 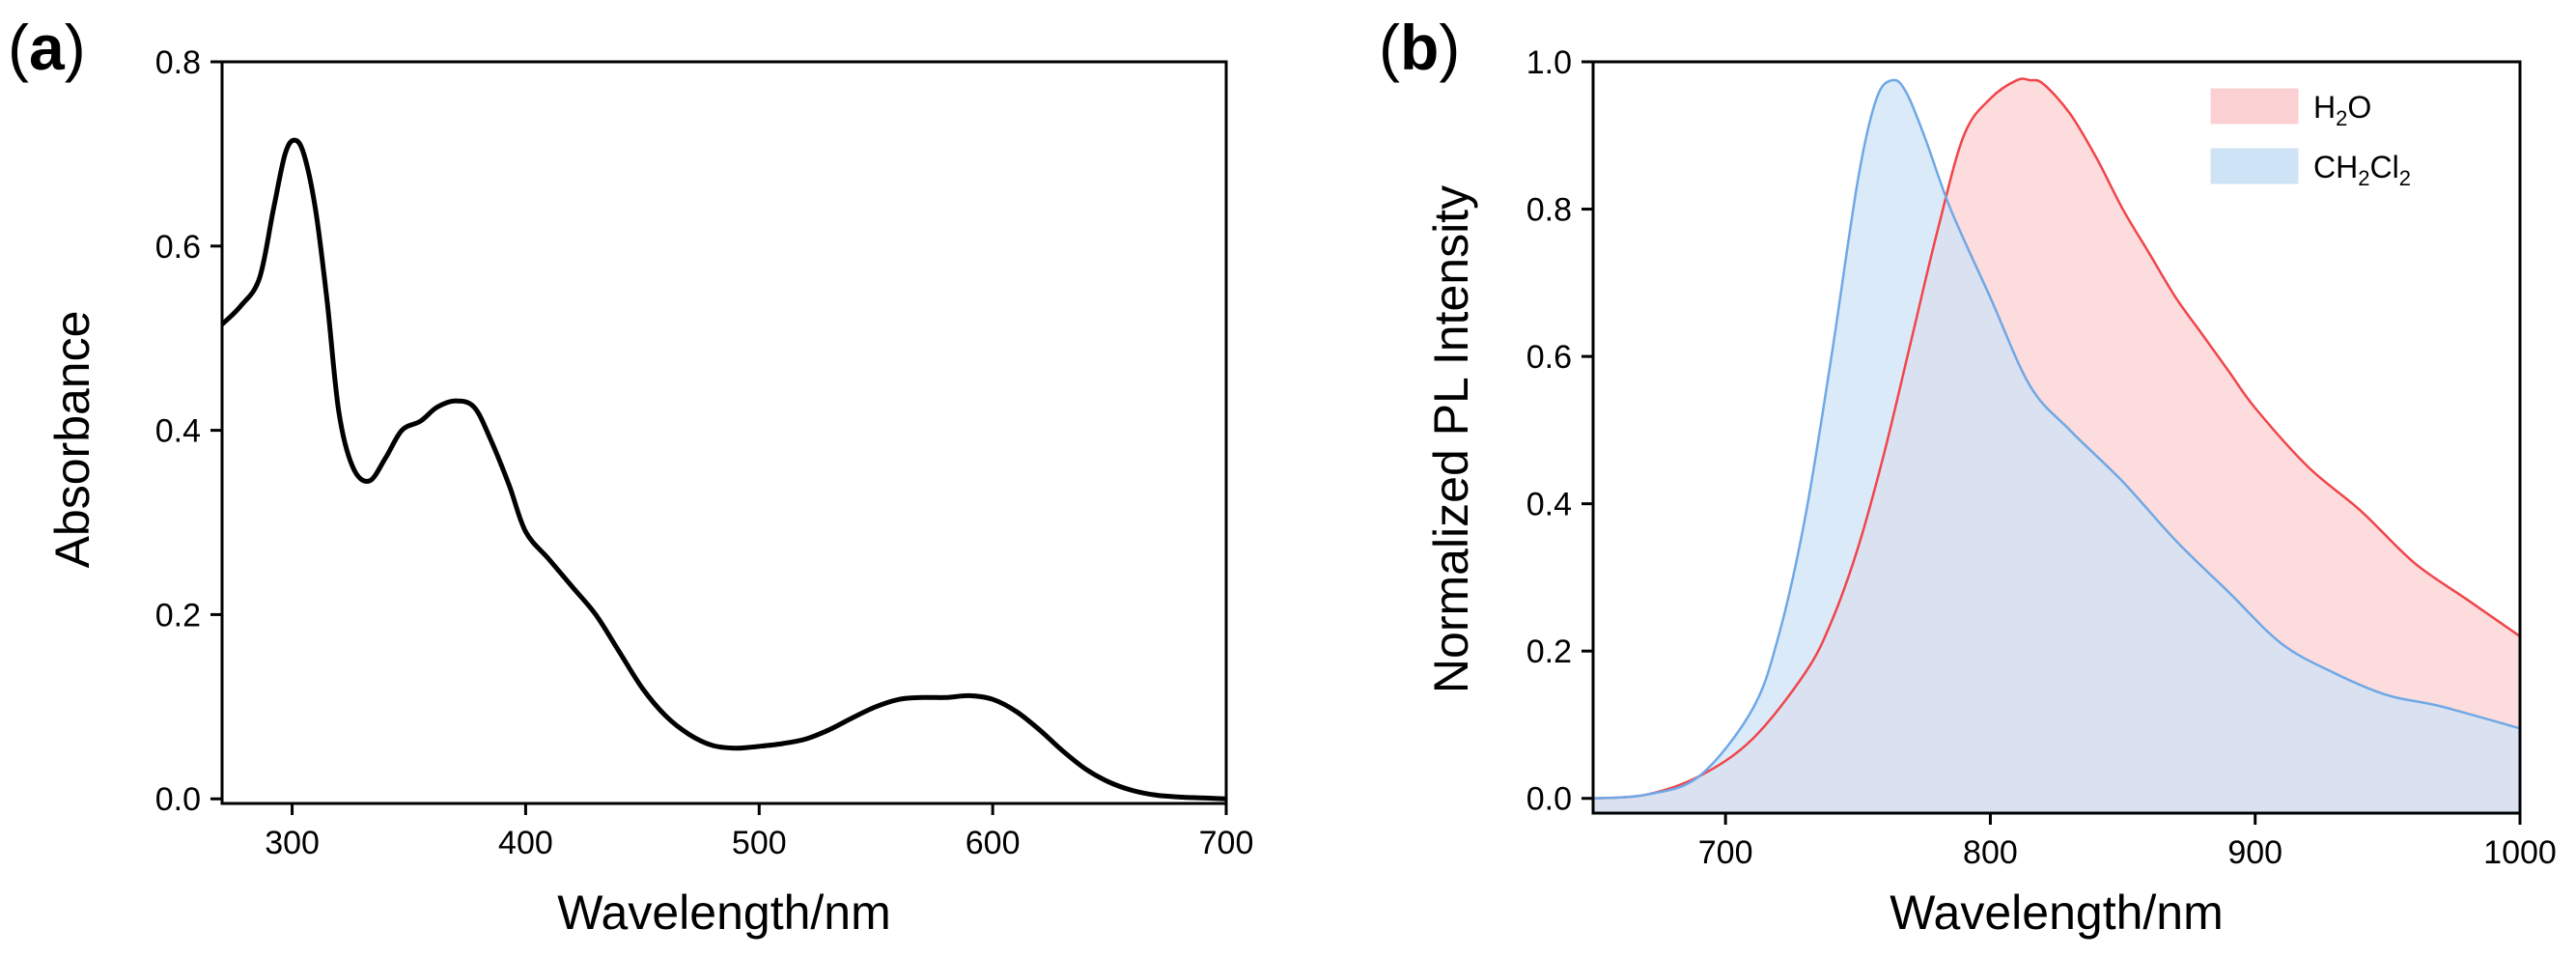 What do you see at coordinates (526, 843) in the screenshot?
I see `a-x-tick-label: 400` at bounding box center [526, 843].